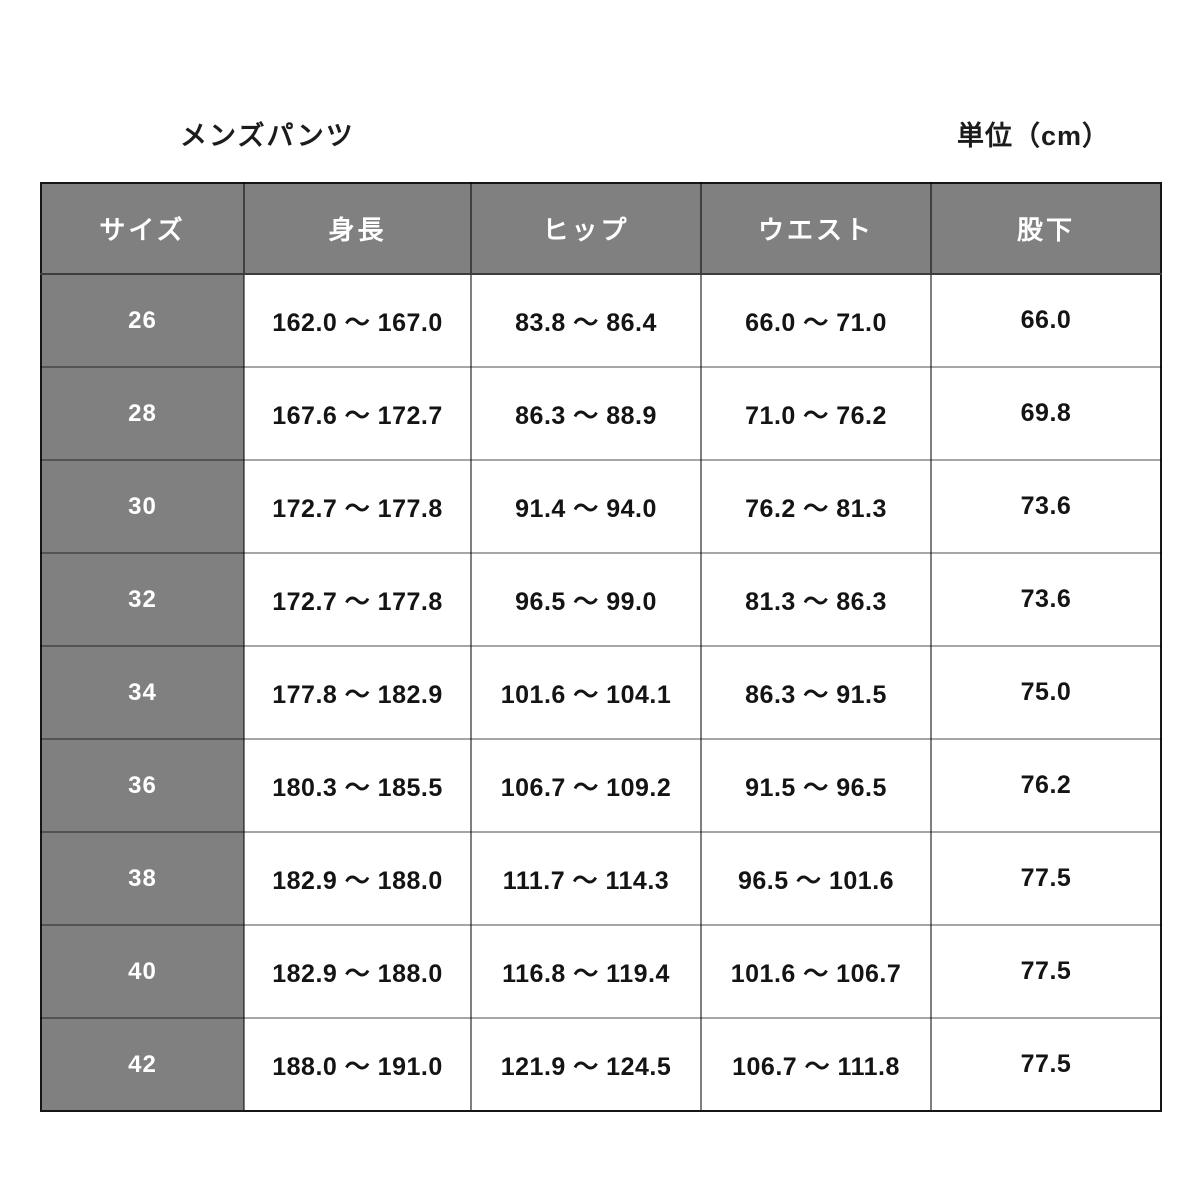  What do you see at coordinates (142, 228) in the screenshot?
I see `col-header-size: サイズ` at bounding box center [142, 228].